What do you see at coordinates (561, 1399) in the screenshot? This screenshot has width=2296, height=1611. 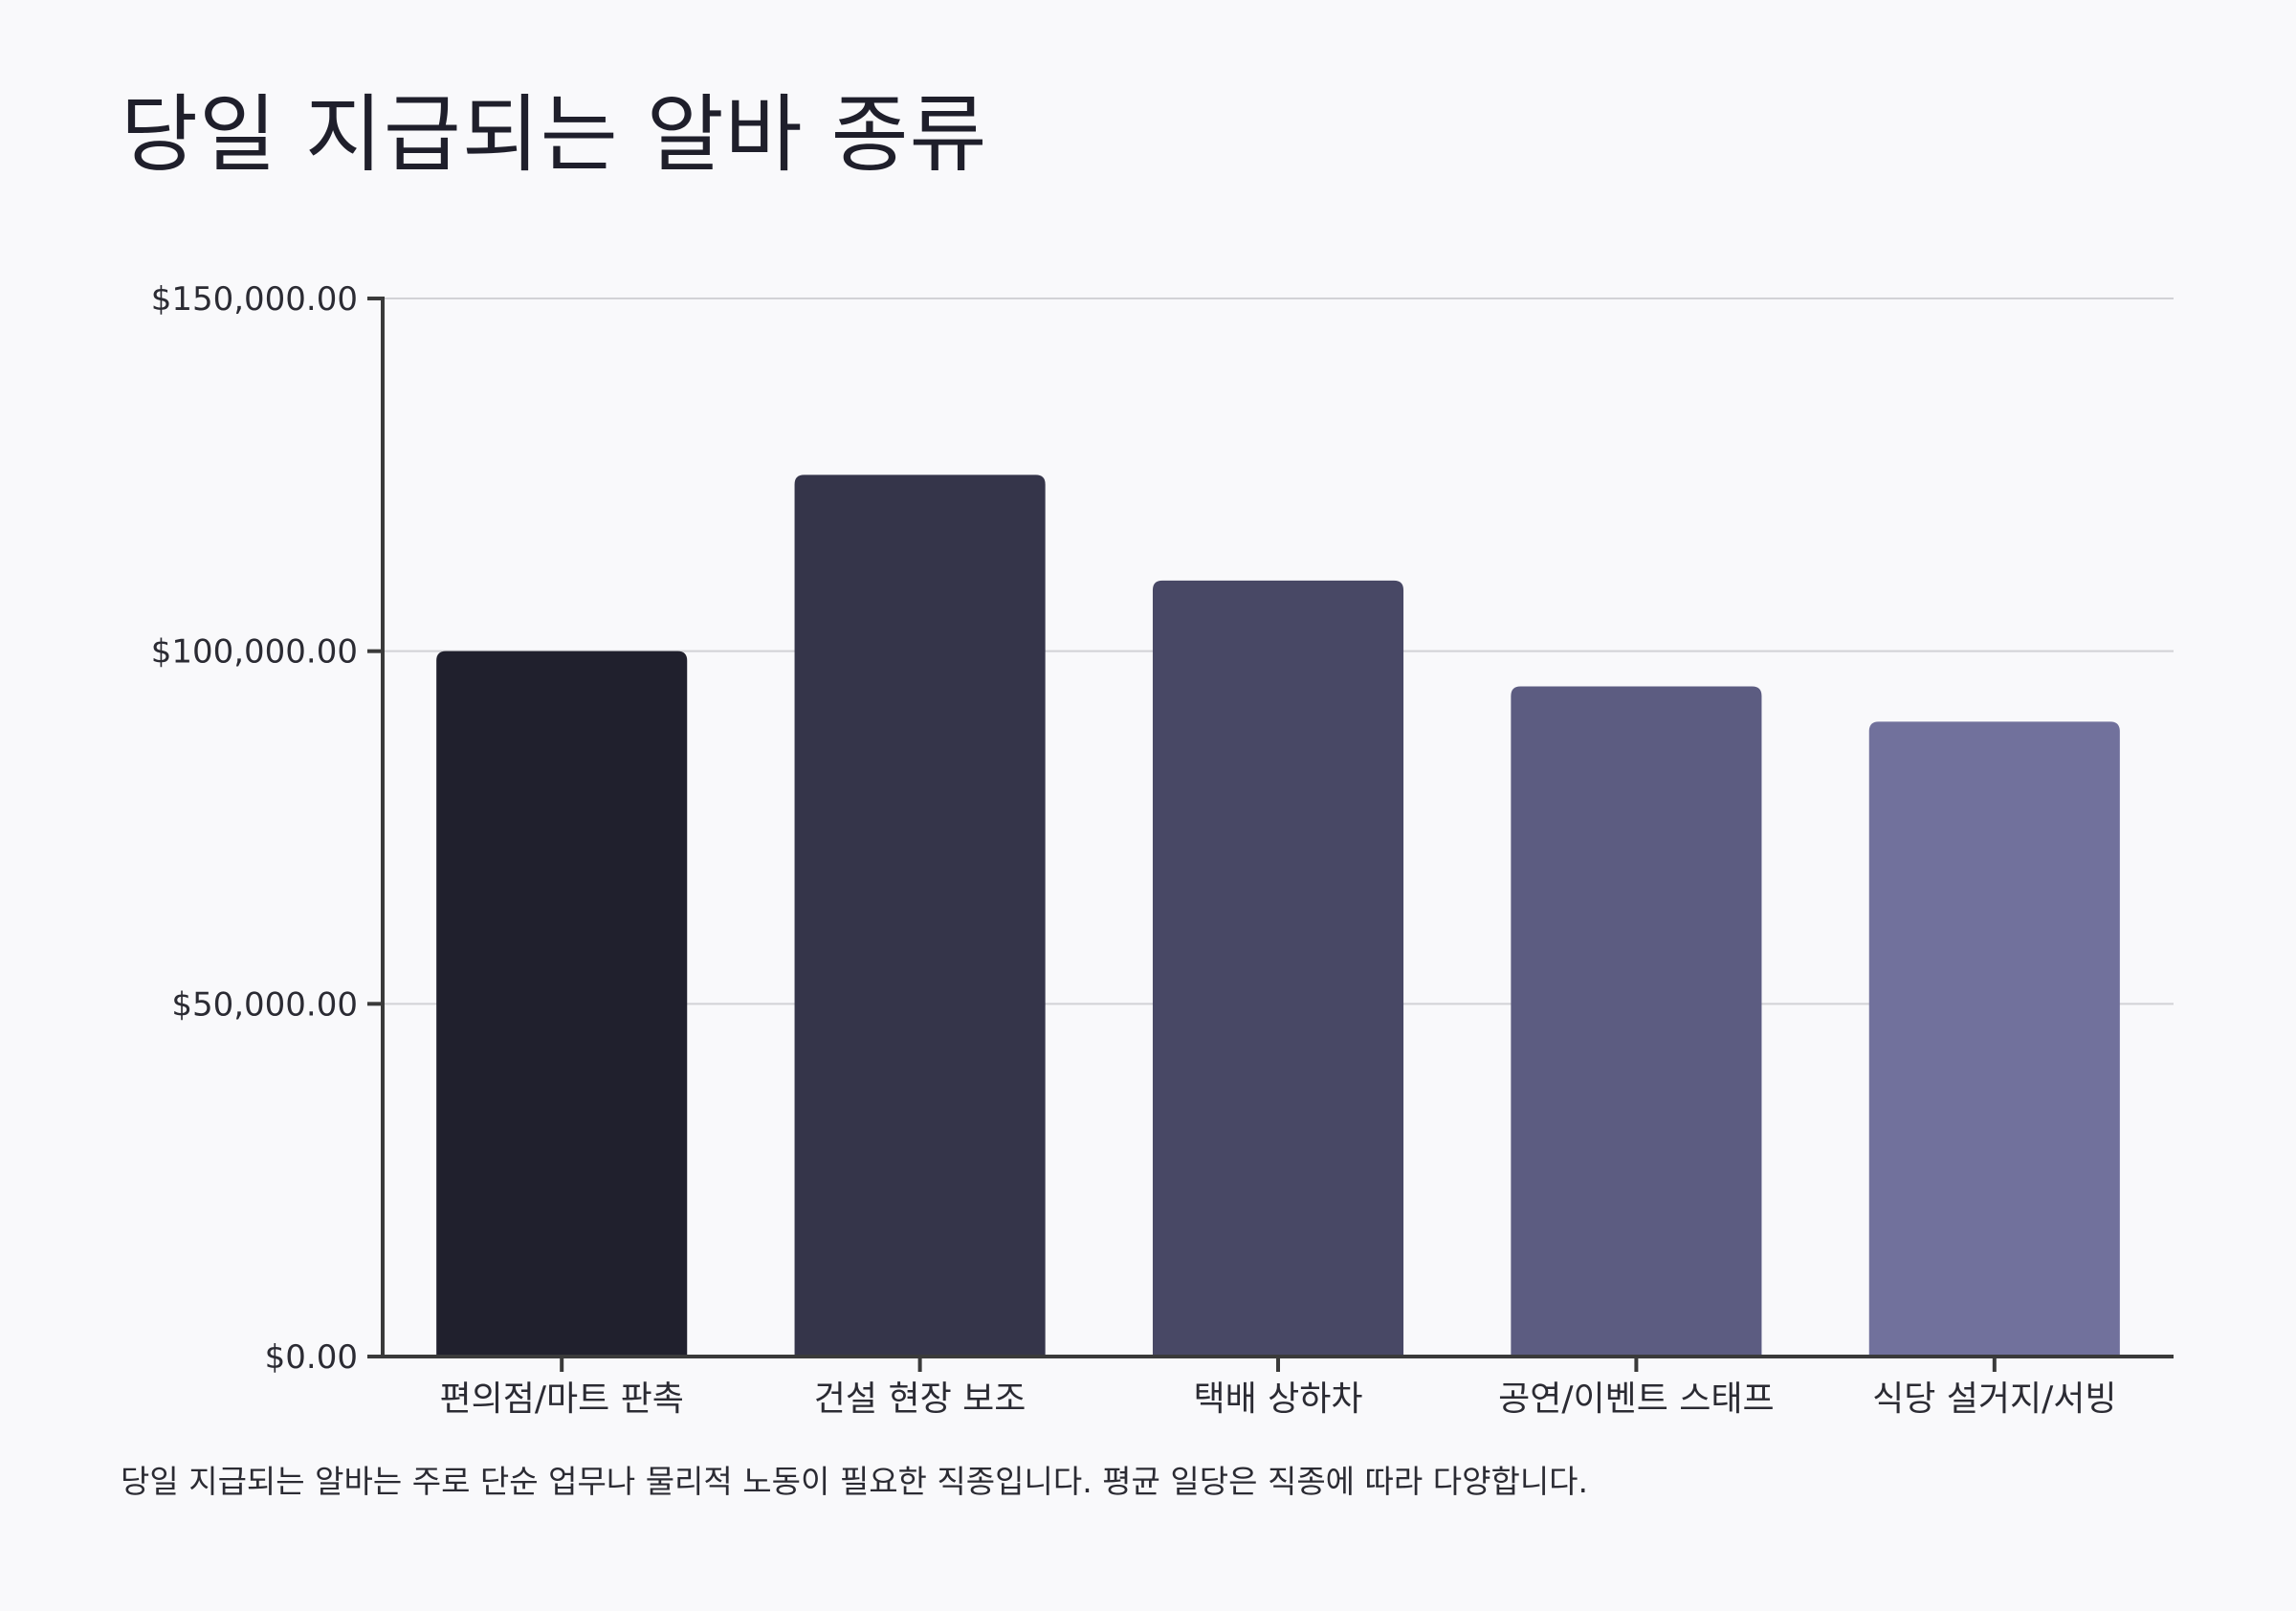 I see `x-tick-label: 편의점/마트 판촉` at bounding box center [561, 1399].